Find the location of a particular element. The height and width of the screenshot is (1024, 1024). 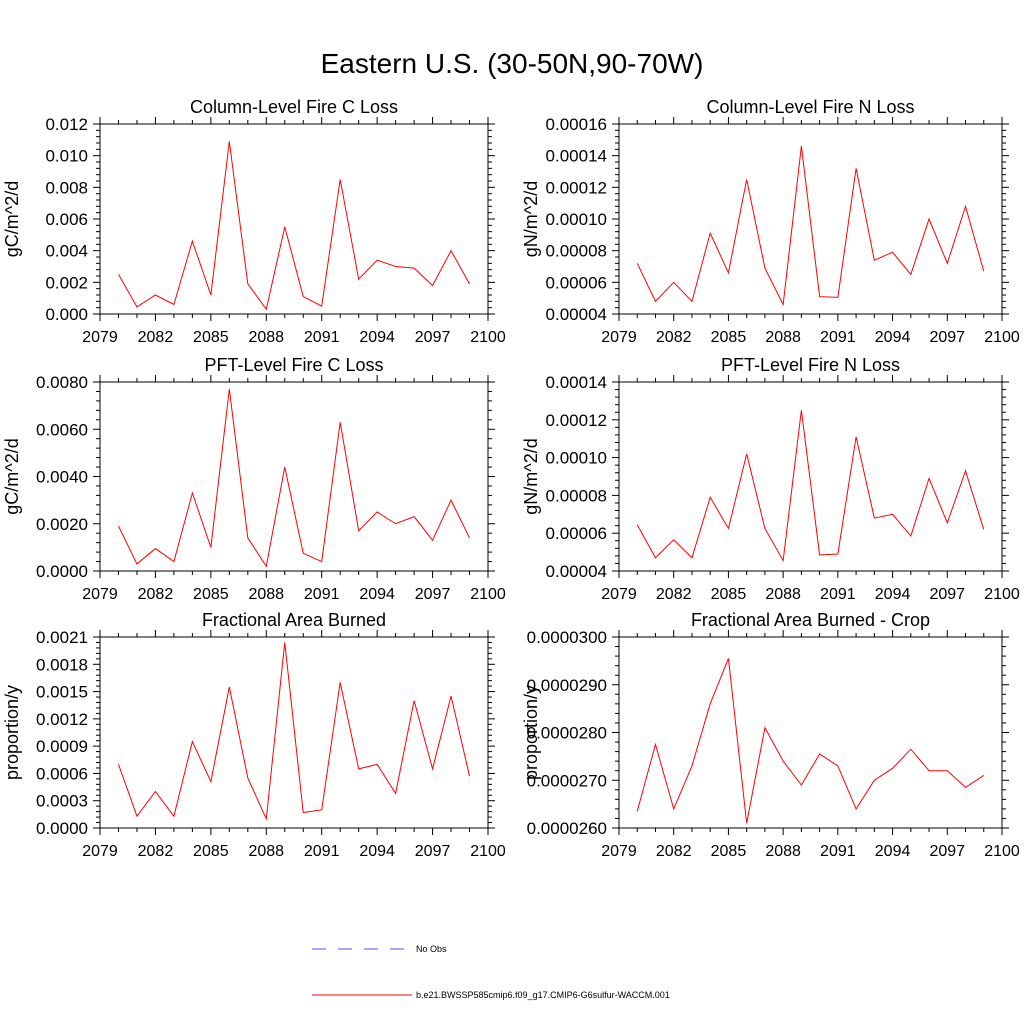

panel-title: Column-Level Fire N Loss is located at coordinates (810, 107).